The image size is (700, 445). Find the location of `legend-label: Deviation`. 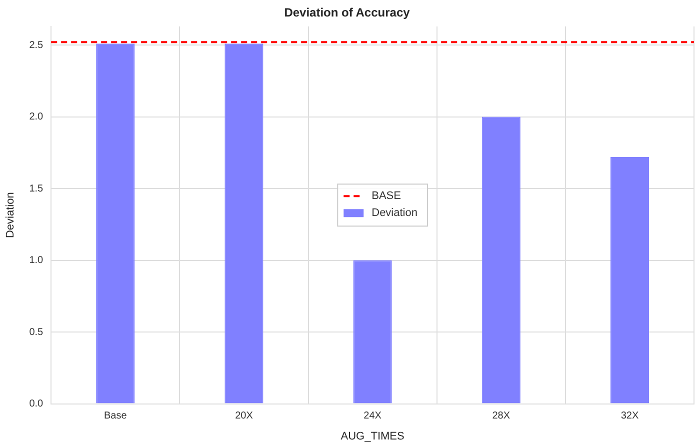

legend-label: Deviation is located at coordinates (395, 213).